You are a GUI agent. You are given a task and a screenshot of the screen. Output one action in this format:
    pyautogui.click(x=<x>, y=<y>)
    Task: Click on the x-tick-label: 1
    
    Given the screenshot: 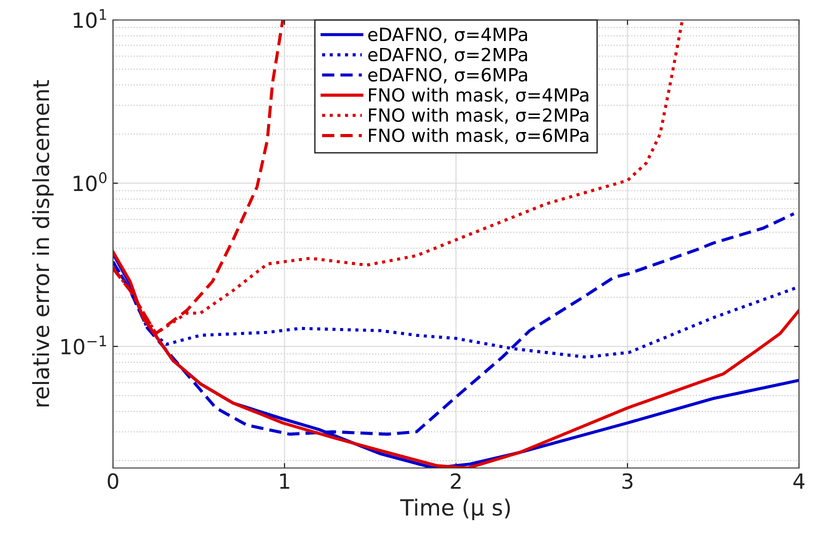 What is the action you would take?
    pyautogui.click(x=285, y=481)
    